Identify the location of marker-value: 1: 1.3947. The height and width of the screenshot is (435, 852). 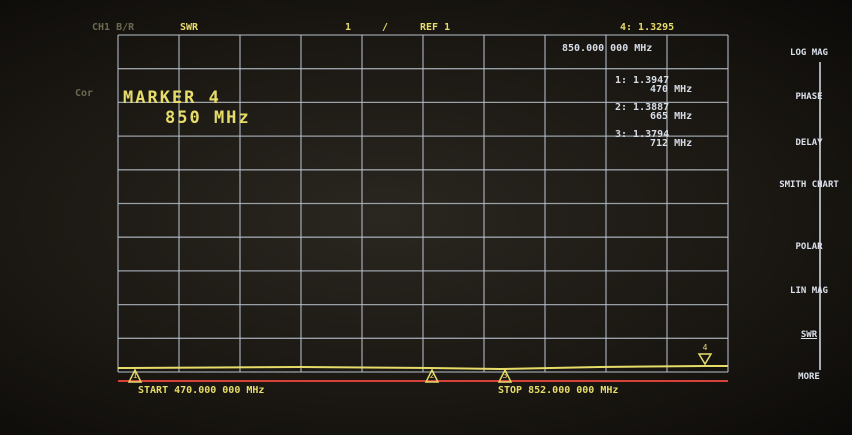
(642, 80).